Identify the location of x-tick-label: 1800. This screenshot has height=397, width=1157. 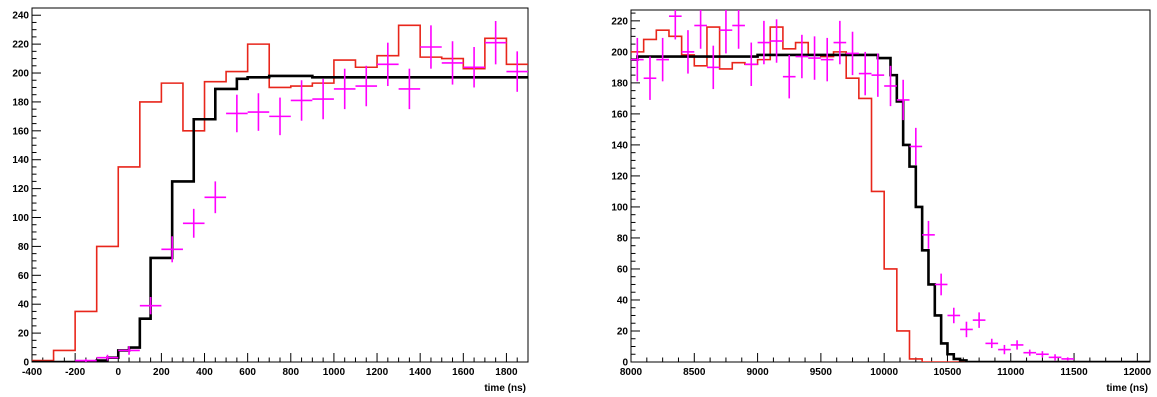
(506, 372).